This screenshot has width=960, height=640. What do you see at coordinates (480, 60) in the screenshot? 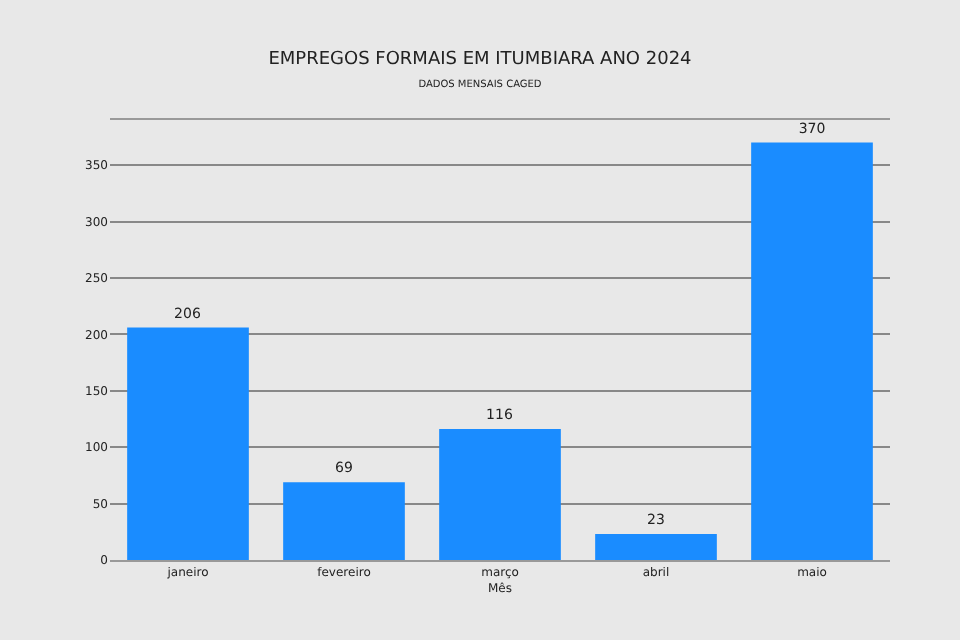
I see `chart-title: EMPREGOS FORMAIS EM ITUMBIARA ANO 2024` at bounding box center [480, 60].